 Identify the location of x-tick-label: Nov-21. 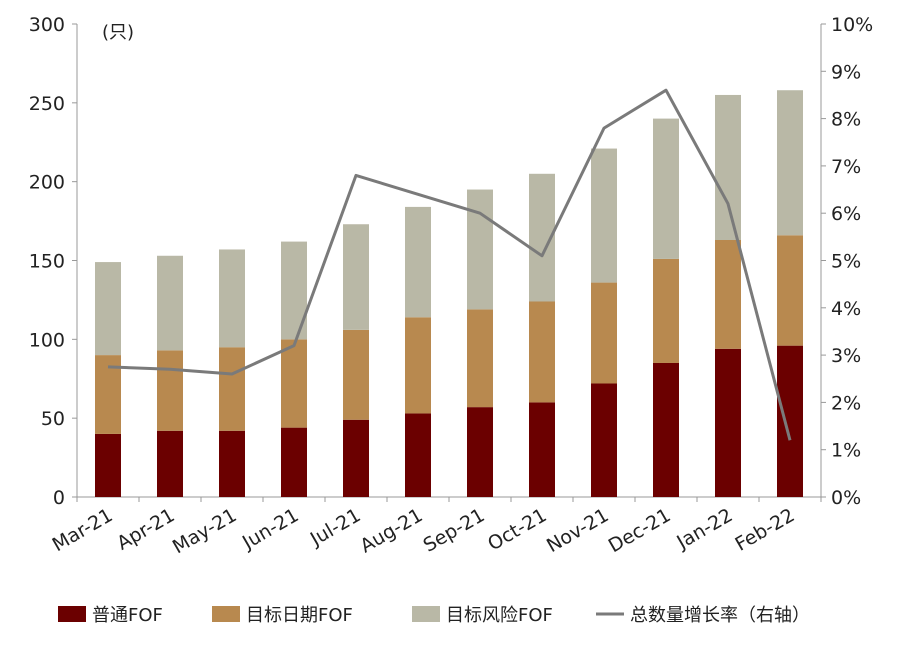
(578, 530).